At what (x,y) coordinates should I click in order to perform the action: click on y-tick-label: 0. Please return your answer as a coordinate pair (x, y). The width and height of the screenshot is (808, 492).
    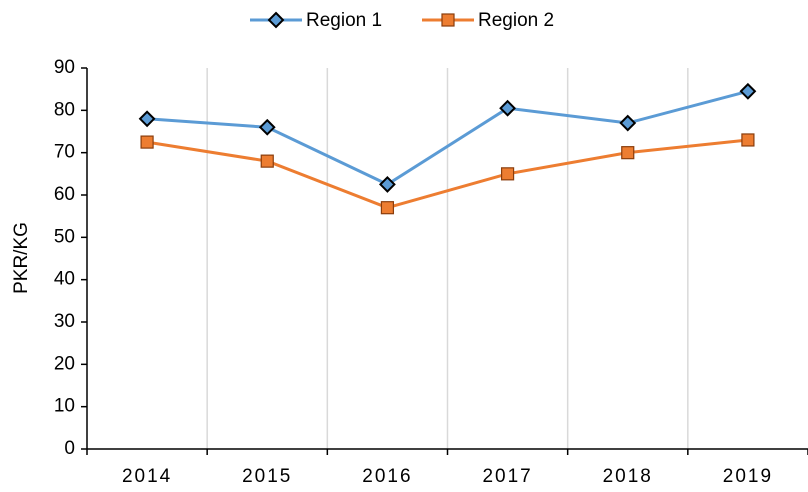
    Looking at the image, I should click on (69, 448).